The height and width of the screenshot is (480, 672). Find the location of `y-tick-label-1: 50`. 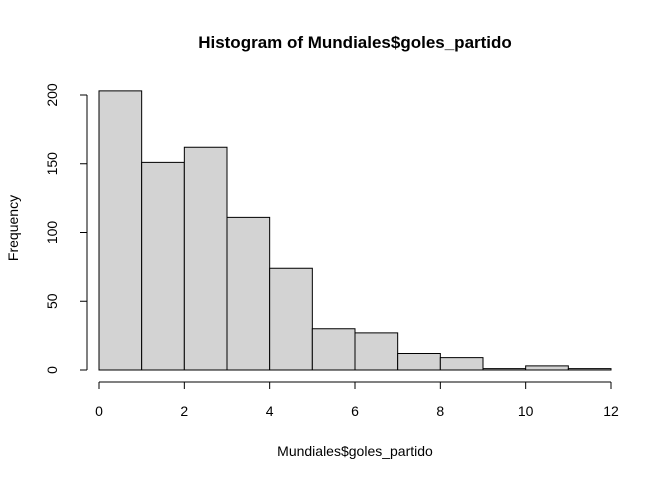

y-tick-label-1: 50 is located at coordinates (52, 301).